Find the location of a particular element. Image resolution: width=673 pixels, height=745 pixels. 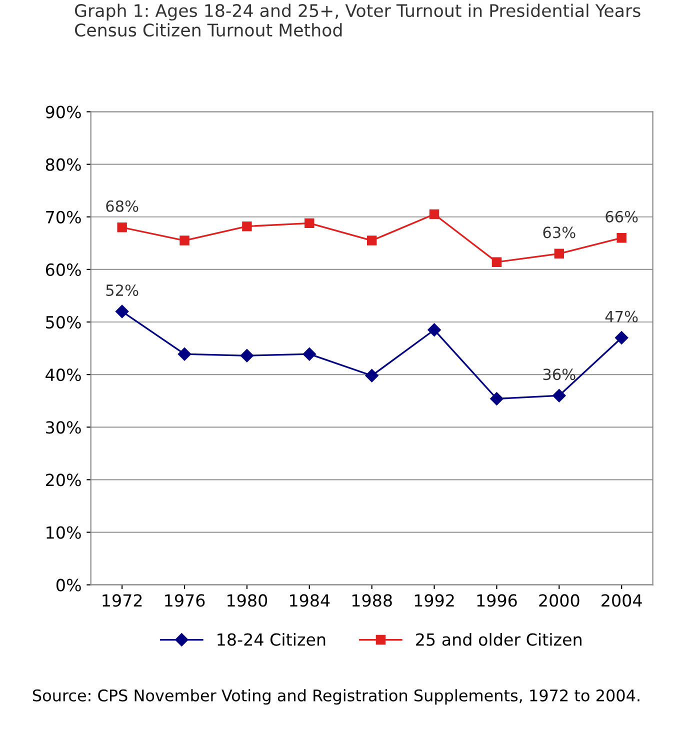

y-tick-label: 0% is located at coordinates (68, 585).